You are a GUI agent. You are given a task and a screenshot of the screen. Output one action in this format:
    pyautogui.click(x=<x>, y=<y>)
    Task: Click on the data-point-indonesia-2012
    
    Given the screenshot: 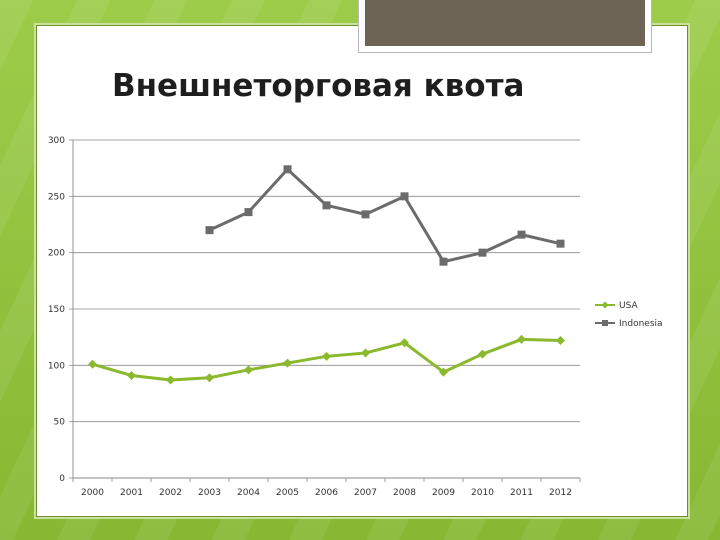 What is the action you would take?
    pyautogui.click(x=560, y=243)
    